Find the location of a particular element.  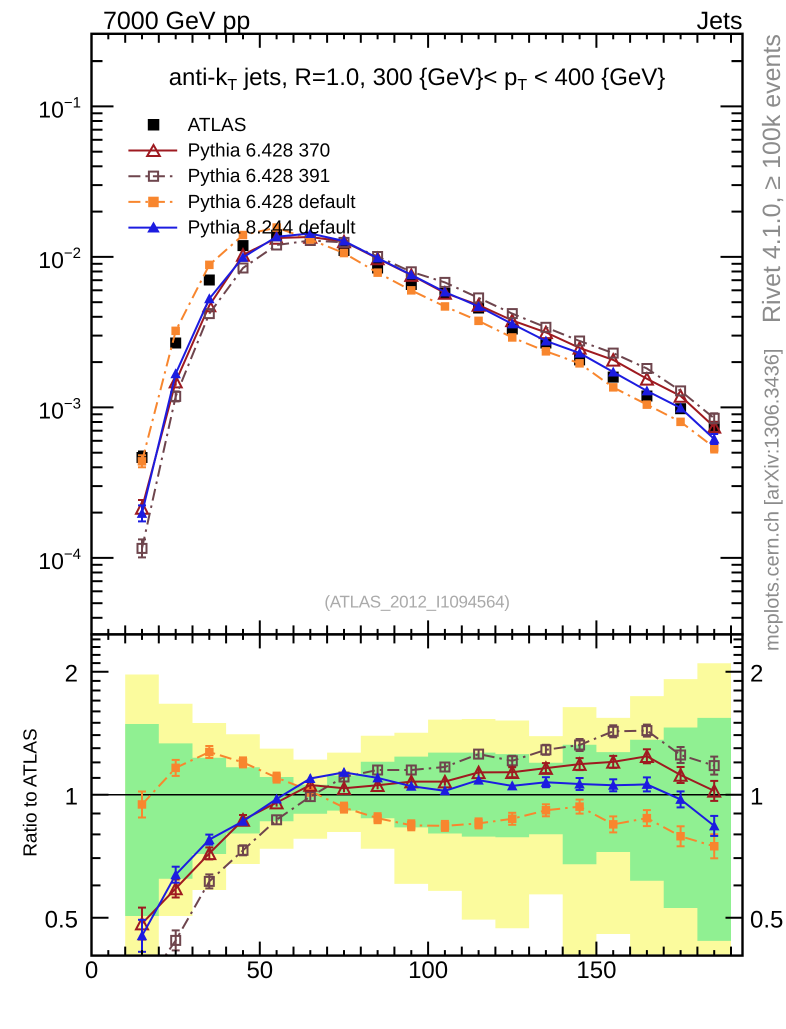

svg-text: Pythia 6.428 391 is located at coordinates (259, 176).